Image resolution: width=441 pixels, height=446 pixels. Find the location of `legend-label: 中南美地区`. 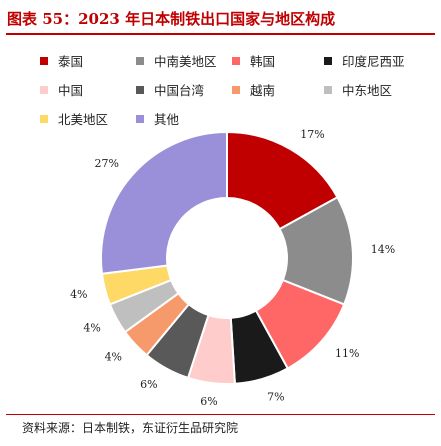

legend-label: 中南美地区 is located at coordinates (185, 61).